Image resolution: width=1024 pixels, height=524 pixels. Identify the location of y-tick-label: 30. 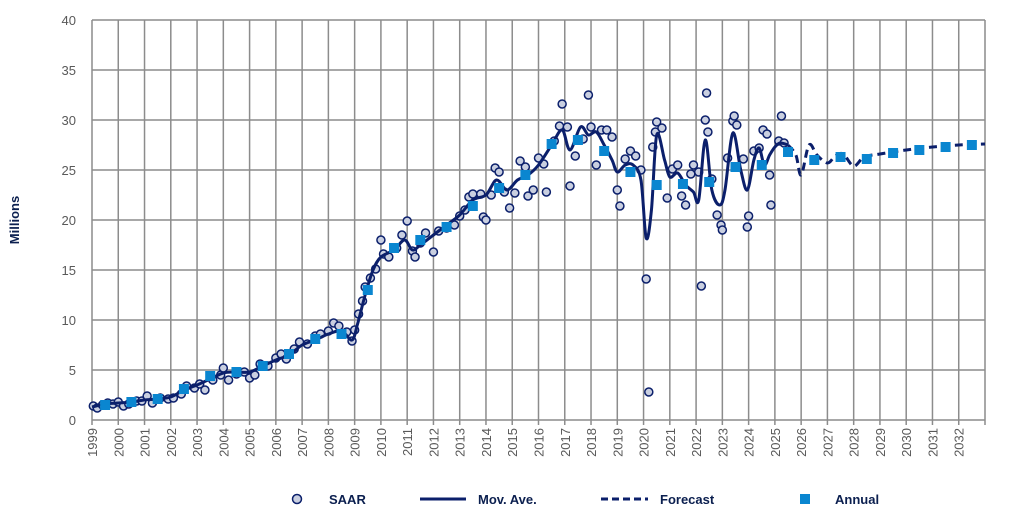
(69, 120).